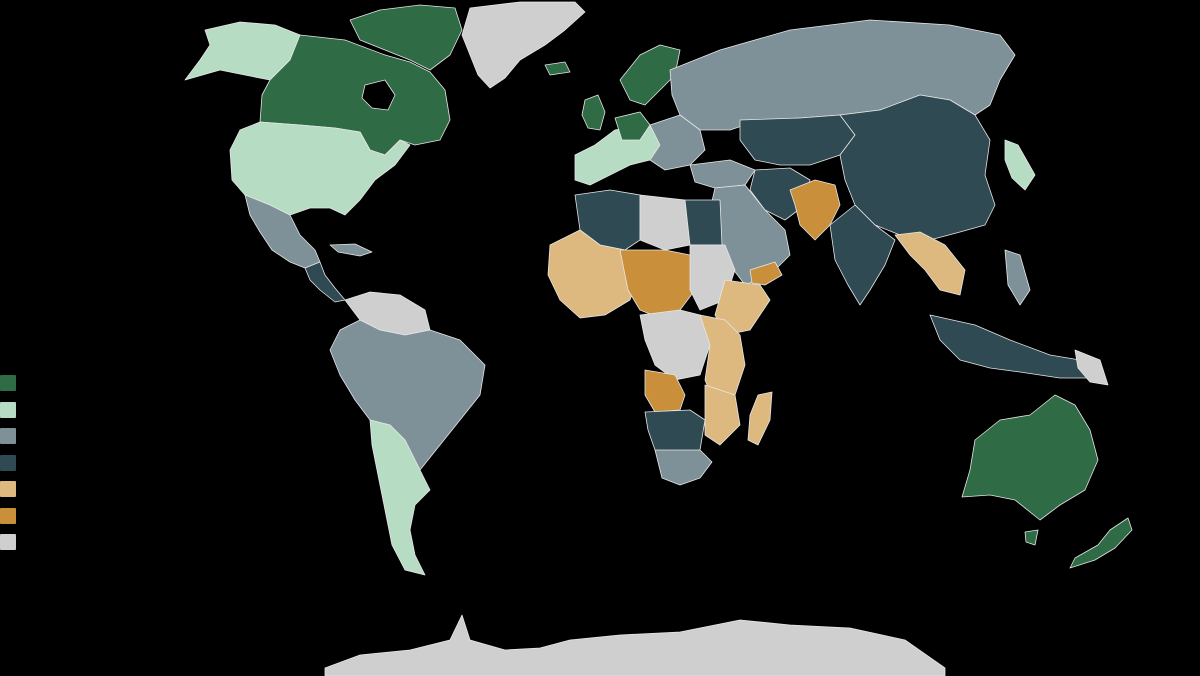 Image resolution: width=1200 pixels, height=676 pixels. Describe the element at coordinates (1010, 346) in the screenshot. I see `region-indonesia` at that location.